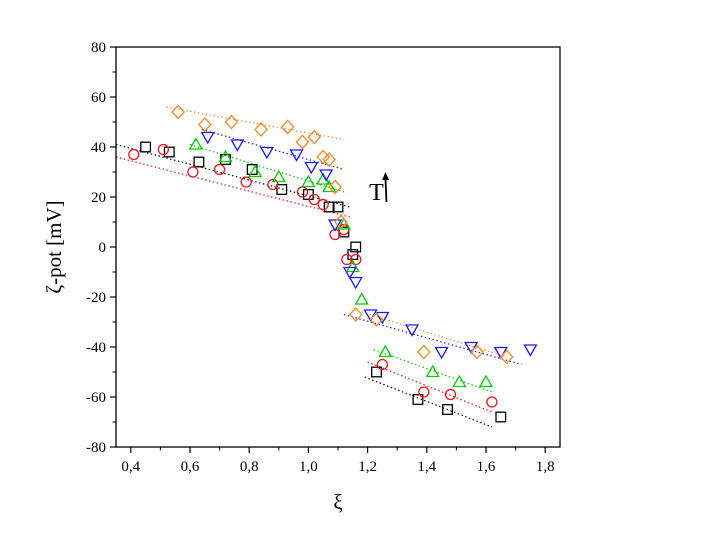  Describe the element at coordinates (190, 467) in the screenshot. I see `x-tick-label: 0,6` at that location.